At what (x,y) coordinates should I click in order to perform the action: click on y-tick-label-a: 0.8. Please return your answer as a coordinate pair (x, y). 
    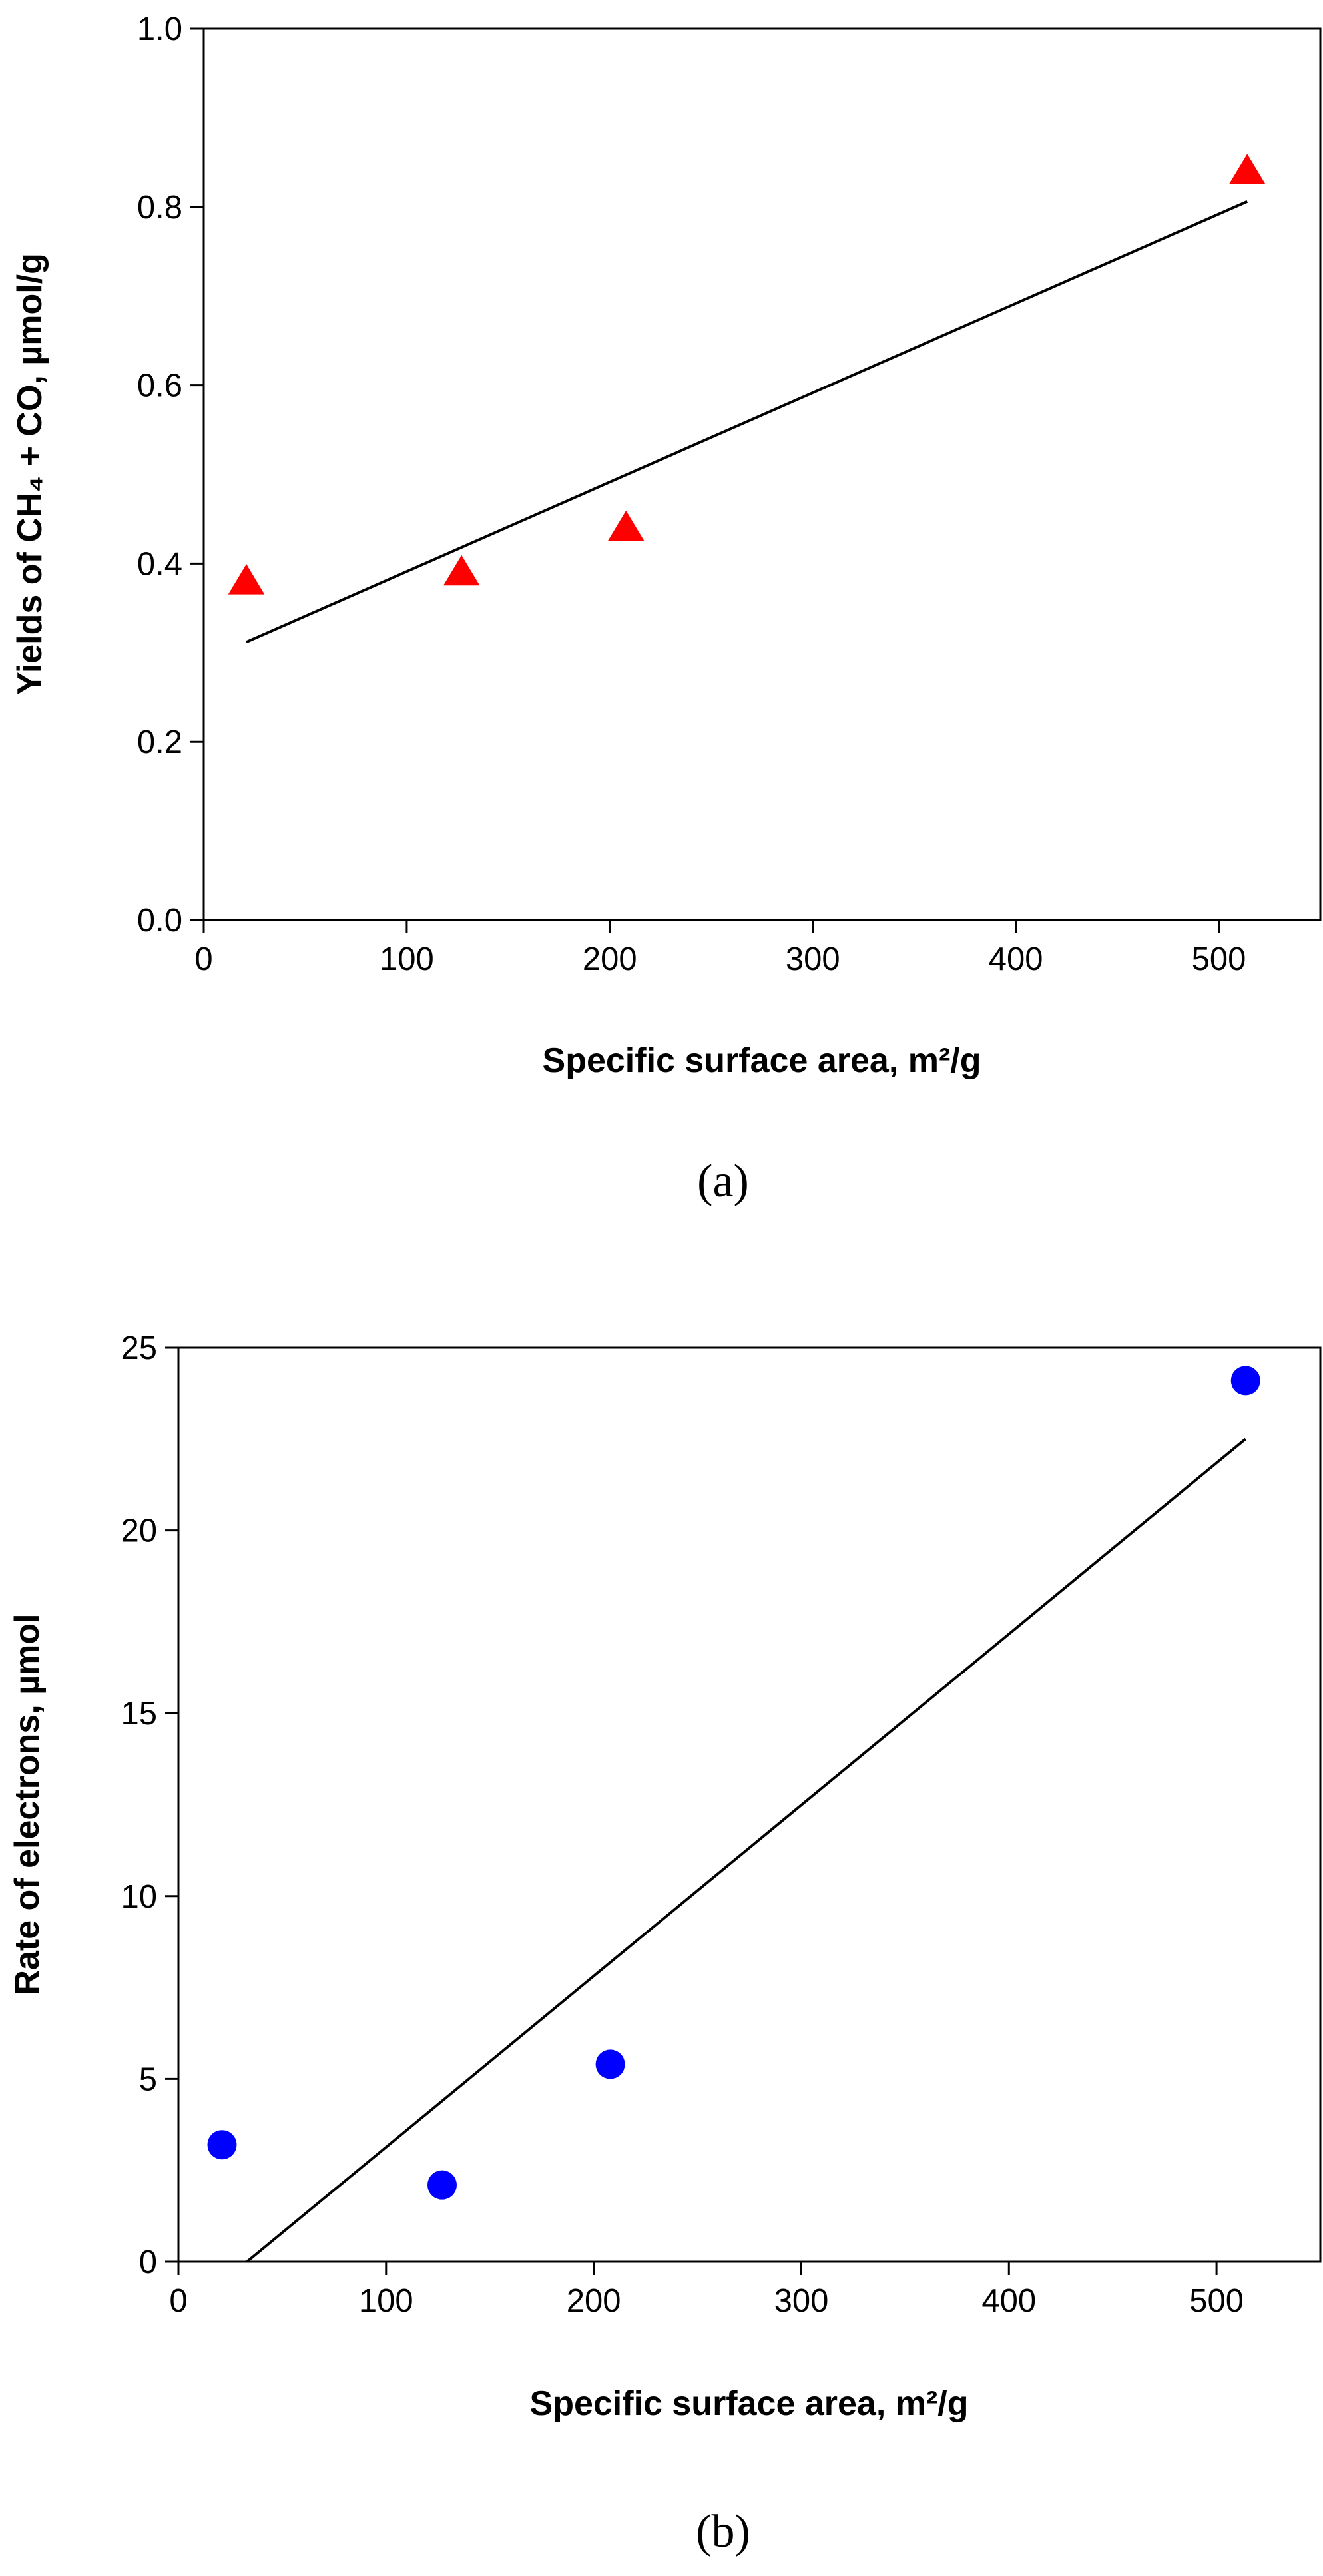
    Looking at the image, I should click on (159, 208).